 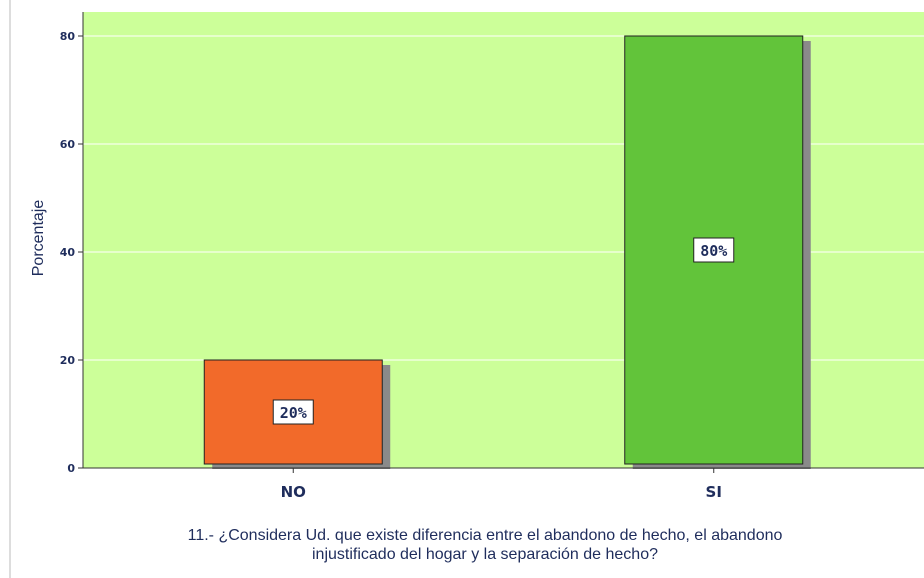 I want to click on y-tick-label: 80, so click(x=68, y=36).